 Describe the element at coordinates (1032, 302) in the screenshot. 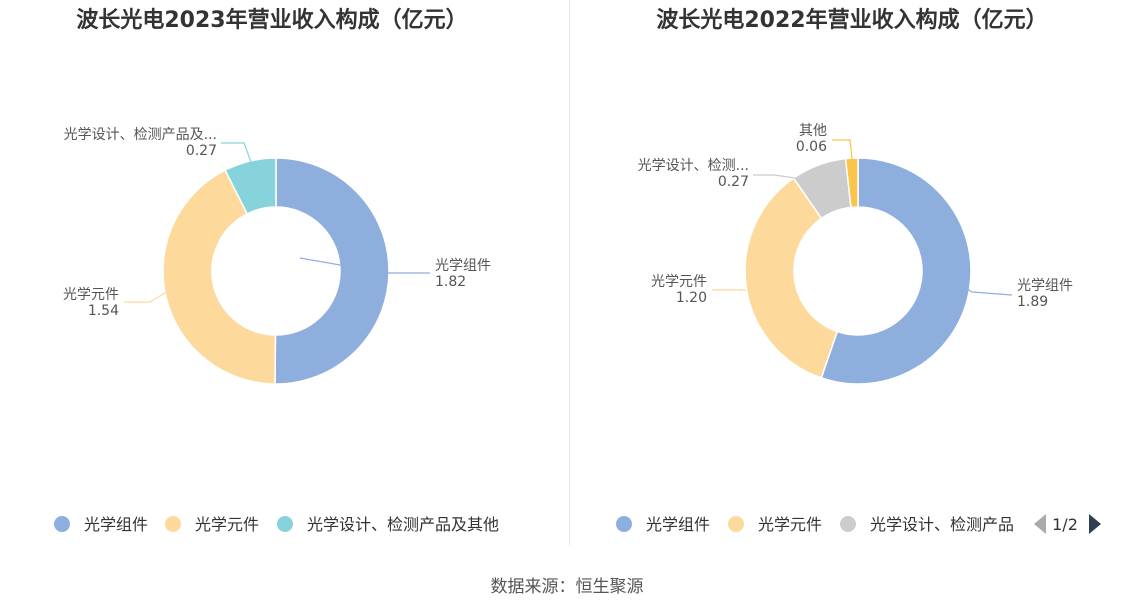

I see `slice-label-value: 1.89` at that location.